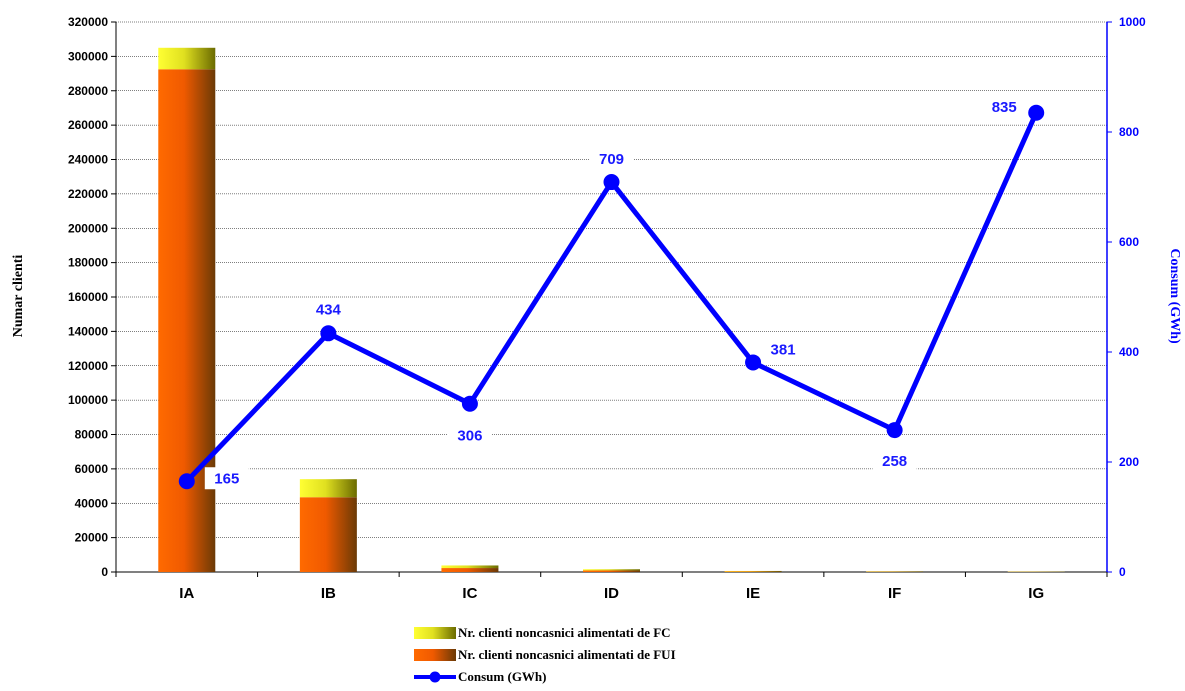 This screenshot has height=691, width=1185. Describe the element at coordinates (88, 400) in the screenshot. I see `left-tick-label: 100000` at that location.